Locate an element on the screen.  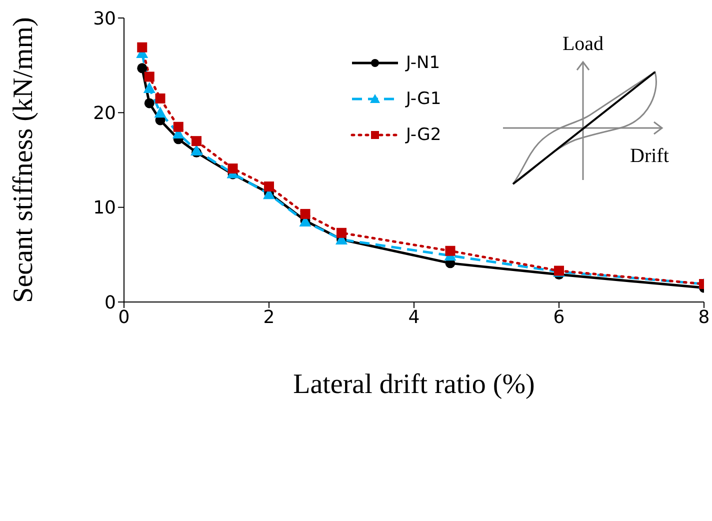
x-tick-label: 8 is located at coordinates (704, 317).